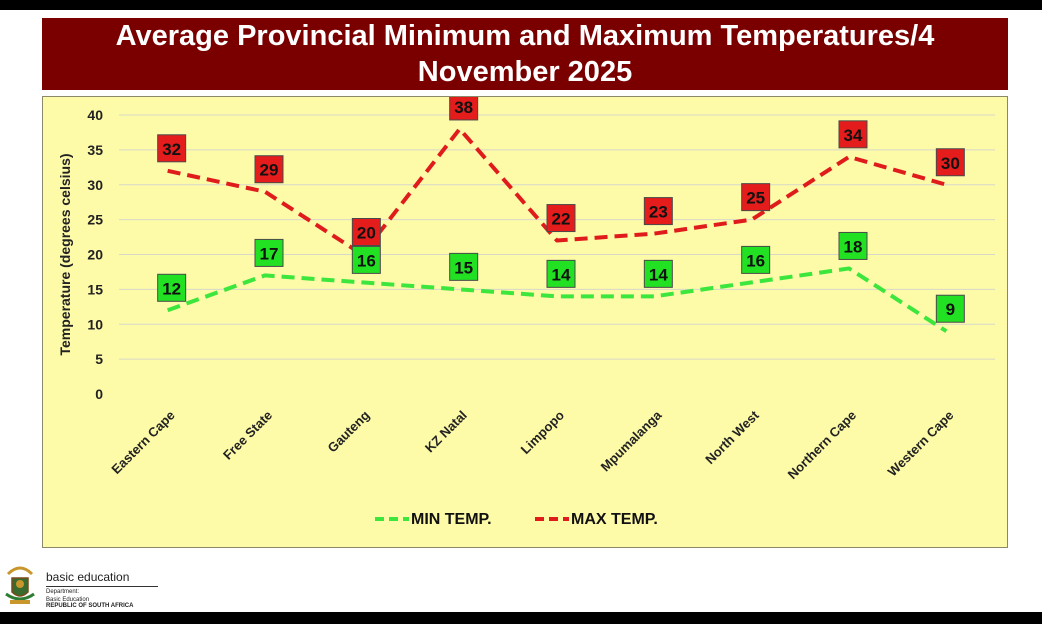  Describe the element at coordinates (451, 519) in the screenshot. I see `legend-label: MIN TEMP.` at that location.